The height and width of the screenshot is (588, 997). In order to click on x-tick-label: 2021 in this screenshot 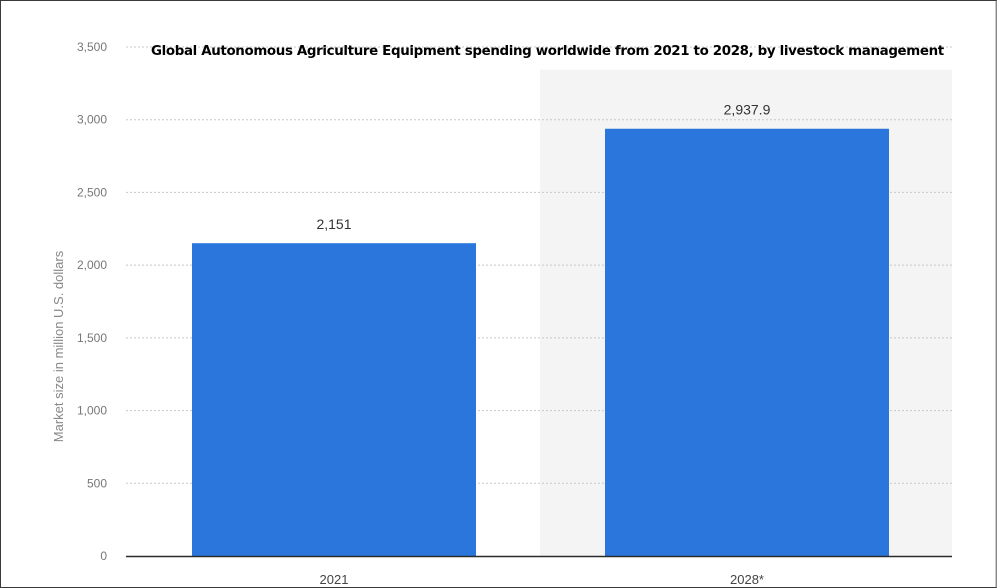, I will do `click(334, 579)`.